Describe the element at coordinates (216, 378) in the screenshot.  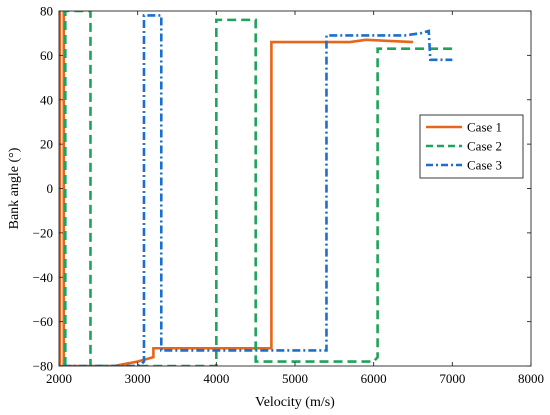
I see `x-tick-label: 4000` at that location.